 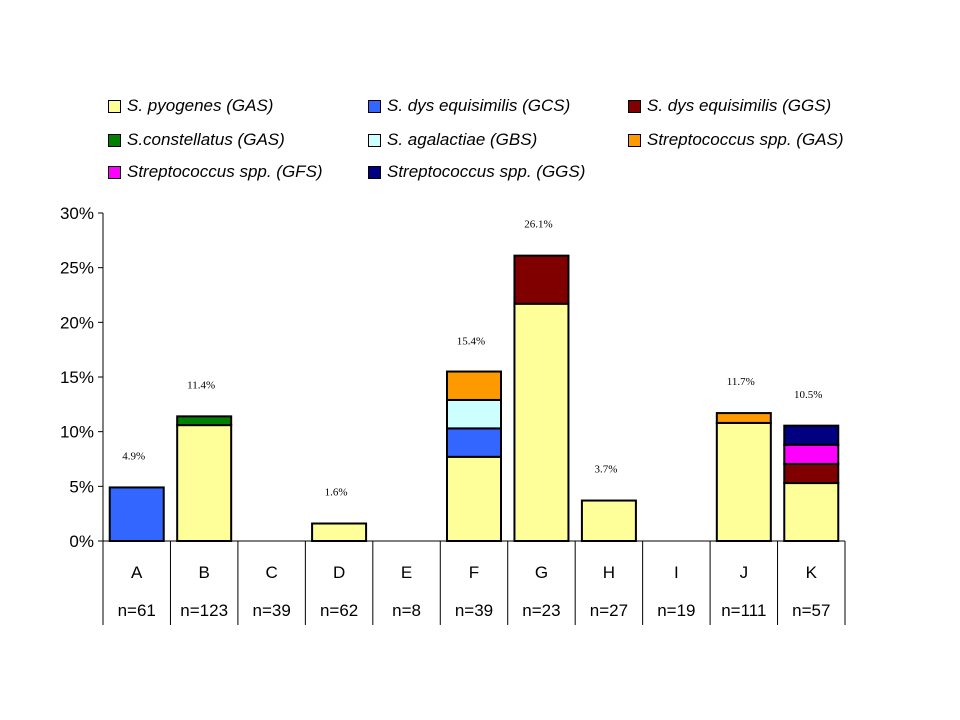 What do you see at coordinates (808, 395) in the screenshot?
I see `data-label: 10.5%` at bounding box center [808, 395].